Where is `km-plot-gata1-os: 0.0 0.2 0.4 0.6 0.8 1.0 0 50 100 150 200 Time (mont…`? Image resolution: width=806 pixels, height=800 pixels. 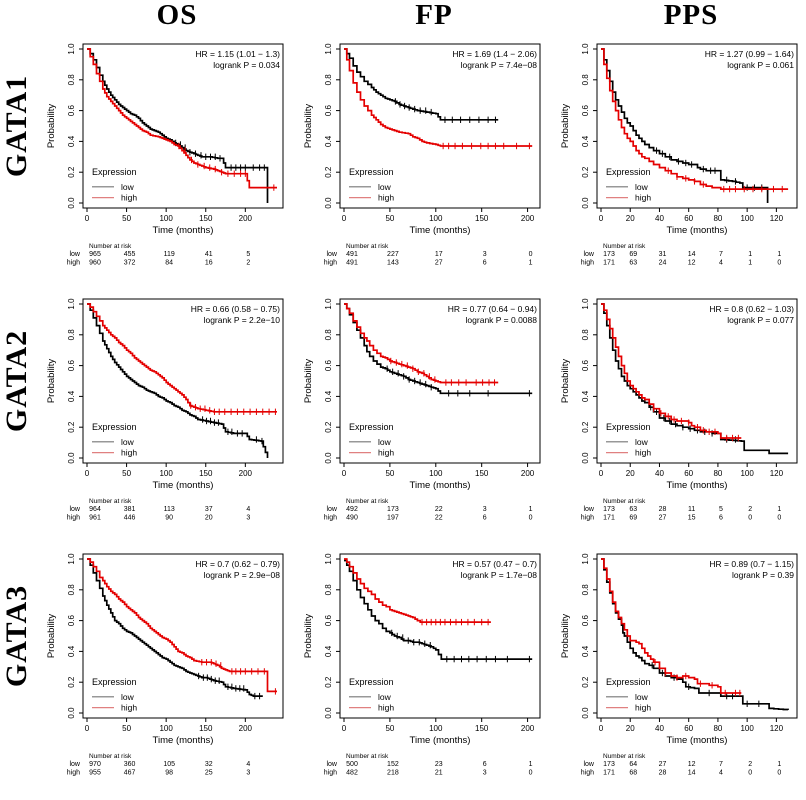 km-plot-gata1-os: 0.0 0.2 0.4 0.6 0.8 1.0 0 50 100 150 200 Time (mont… is located at coordinates (165, 155).